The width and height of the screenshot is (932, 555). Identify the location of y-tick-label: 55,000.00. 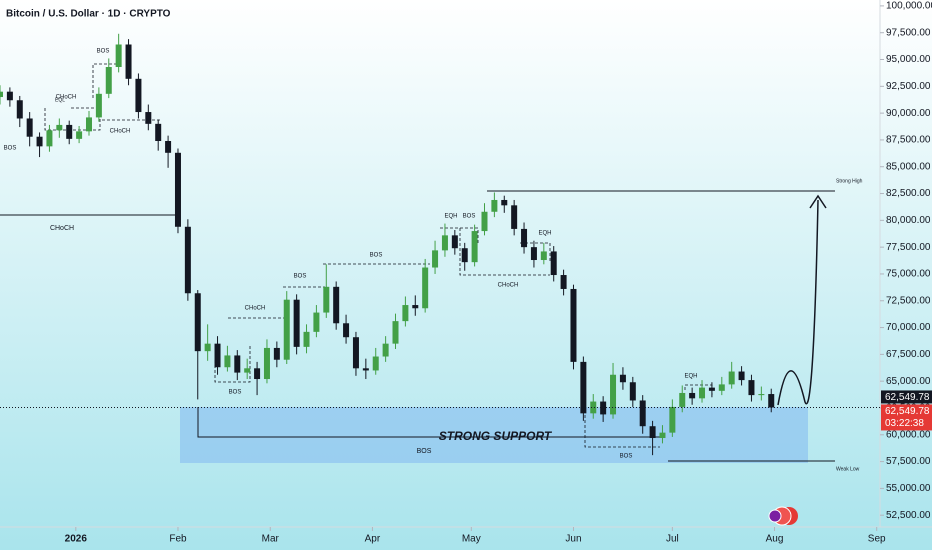
(908, 488).